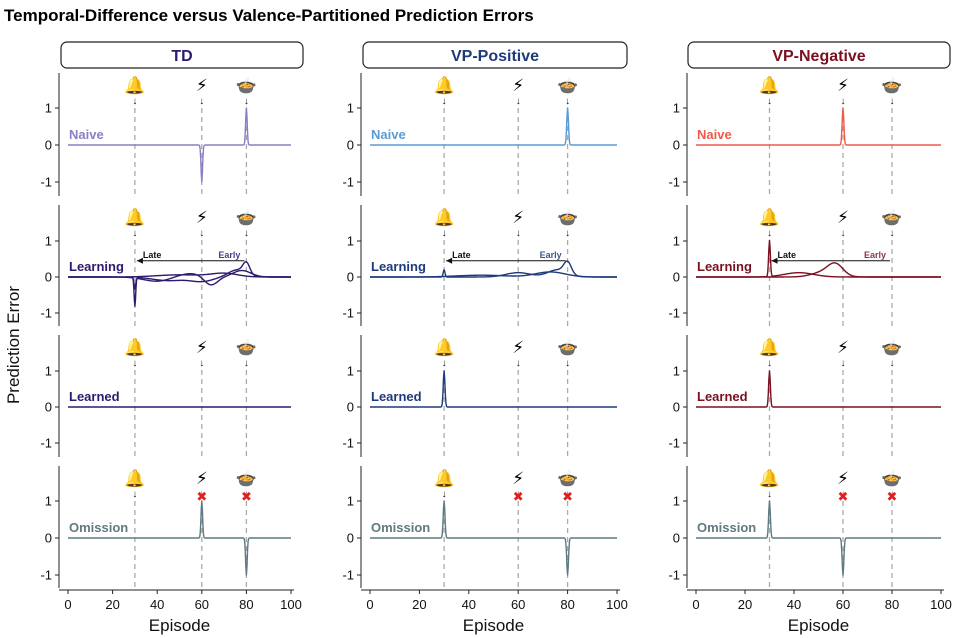  Describe the element at coordinates (495, 55) in the screenshot. I see `column-header-vp-positive: VP-Positive` at that location.